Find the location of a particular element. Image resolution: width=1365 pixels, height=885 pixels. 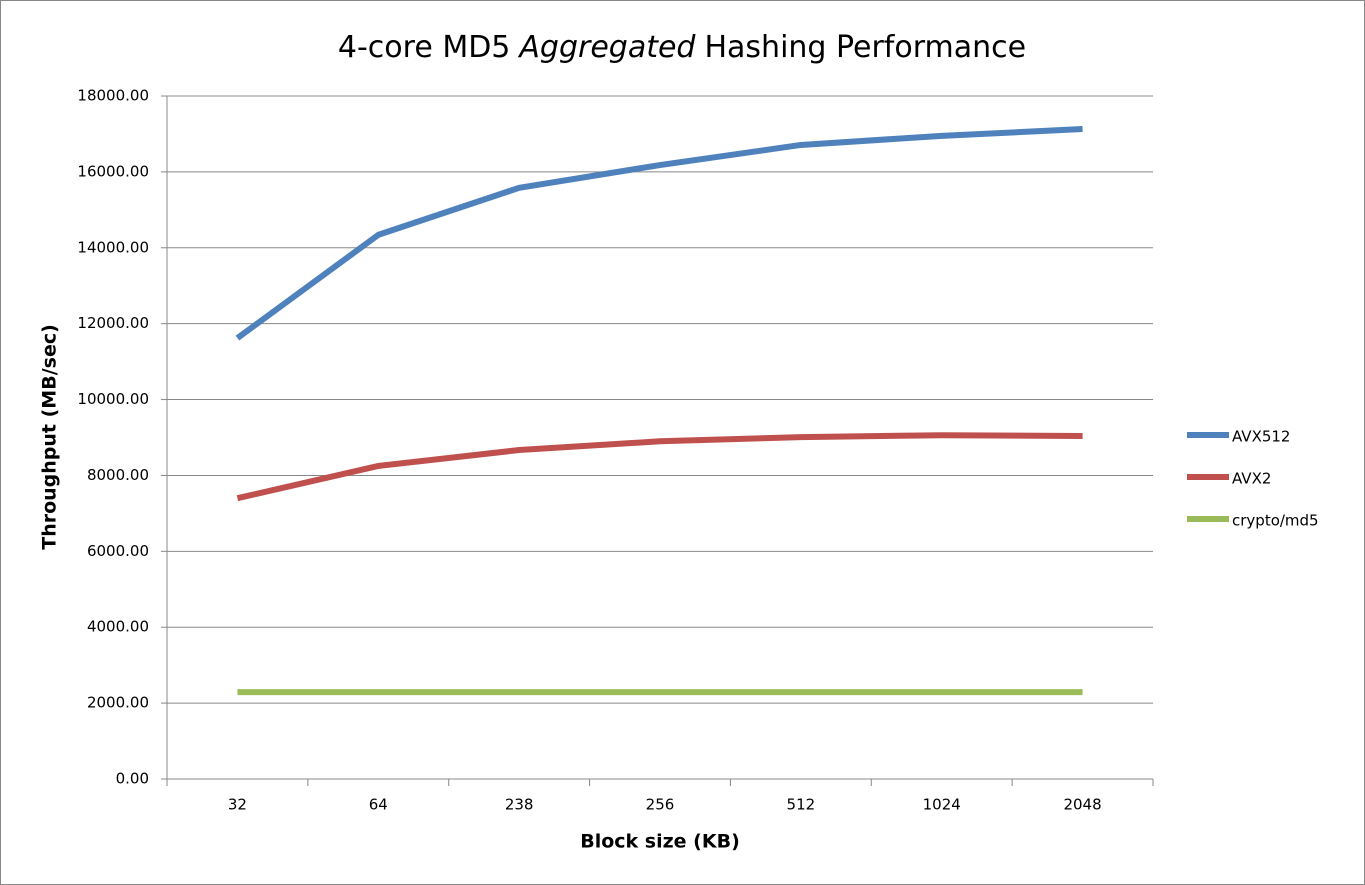

legend-label: crypto/md5 is located at coordinates (1275, 521).